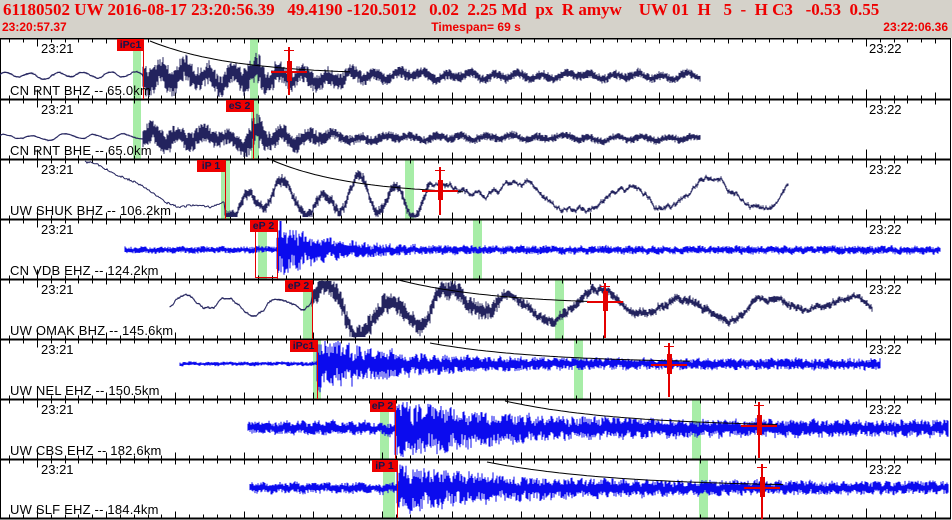  What do you see at coordinates (80, 90) in the screenshot?
I see `station-channel-label: CN RNT BHZ -- 65.0km` at bounding box center [80, 90].